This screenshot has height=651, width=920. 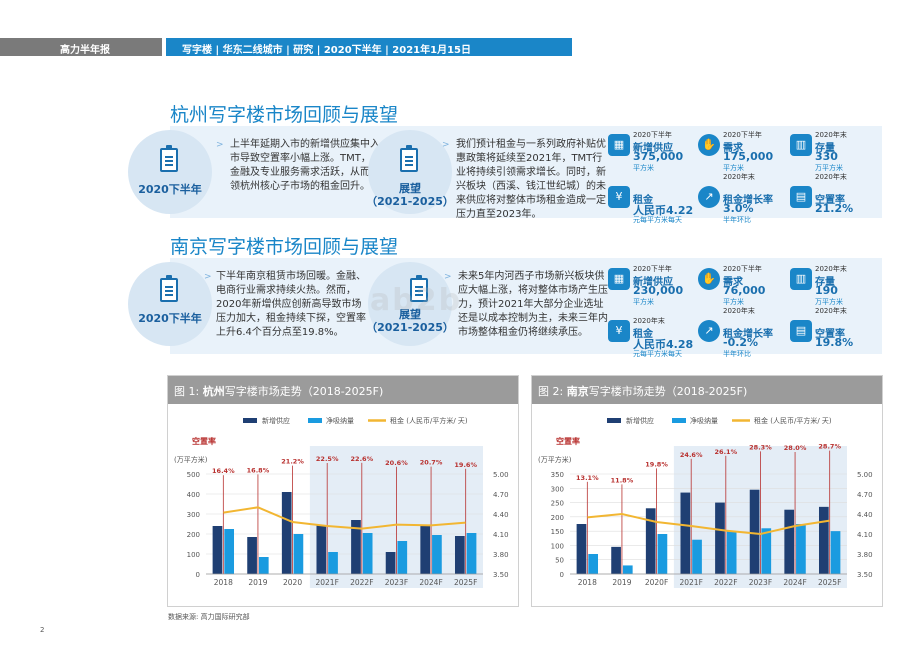 I want to click on stat-name: 需求, so click(x=733, y=282).